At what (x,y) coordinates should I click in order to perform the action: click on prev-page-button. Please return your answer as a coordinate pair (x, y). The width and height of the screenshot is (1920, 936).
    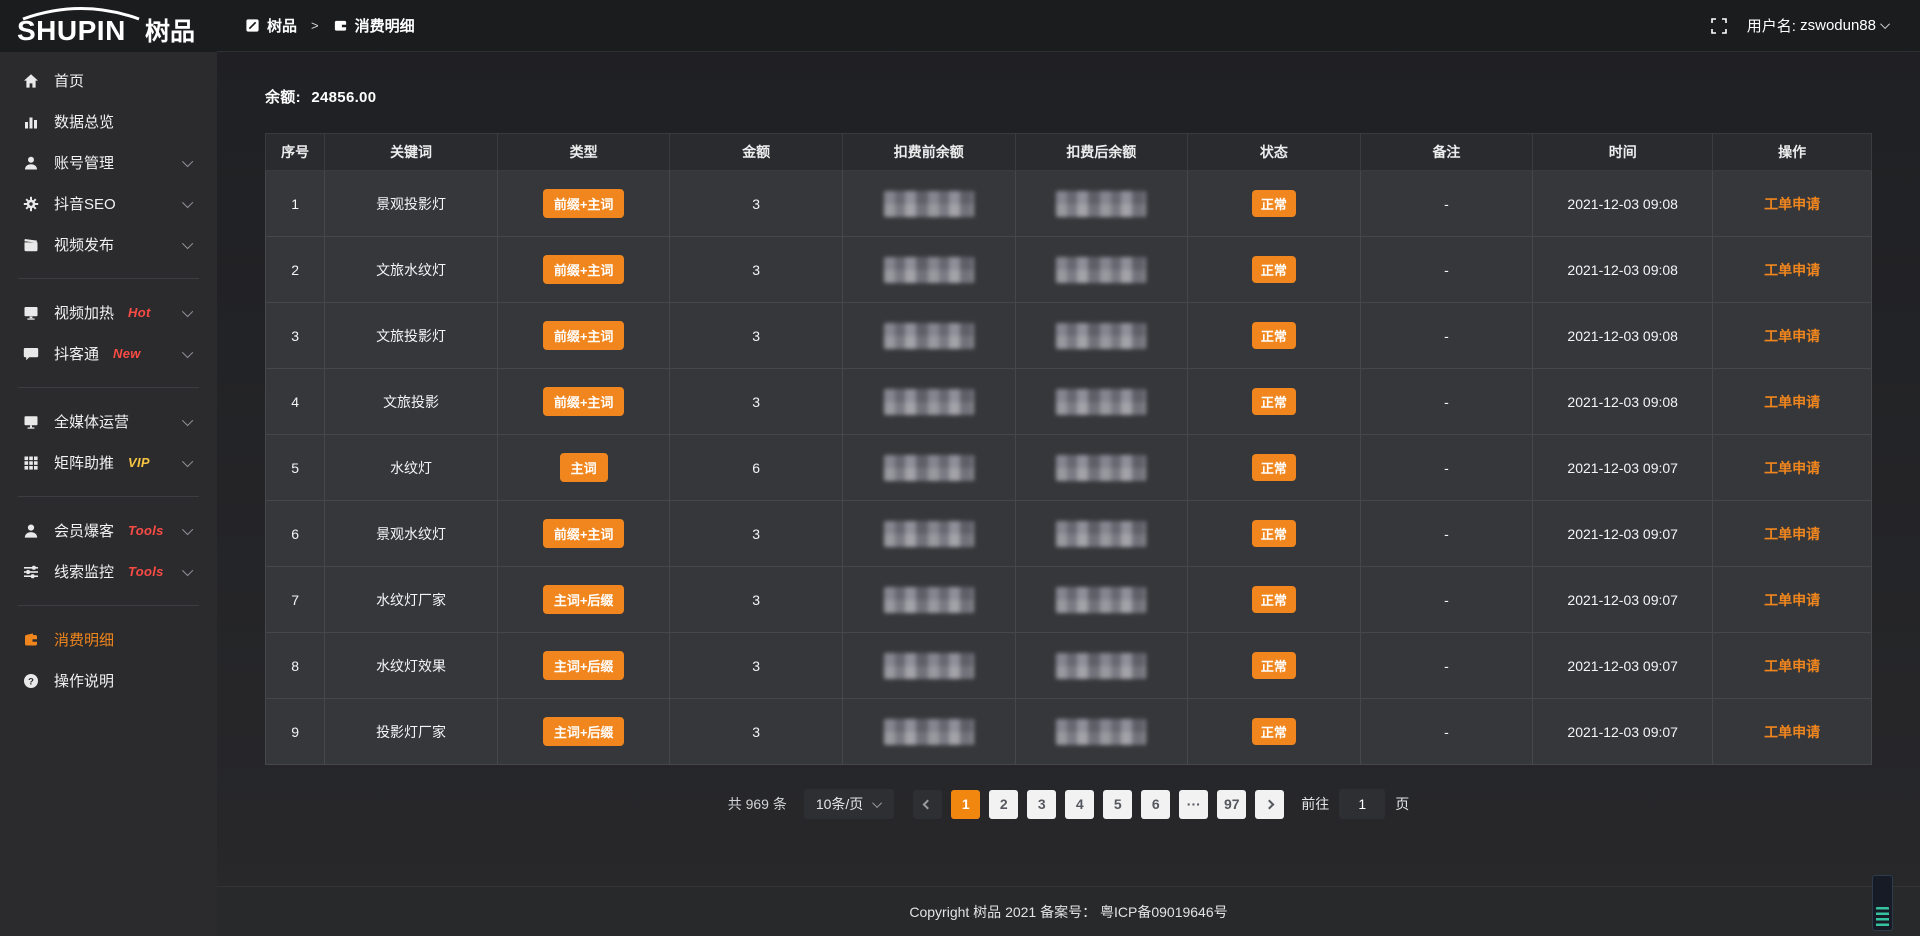
    Looking at the image, I should click on (928, 804).